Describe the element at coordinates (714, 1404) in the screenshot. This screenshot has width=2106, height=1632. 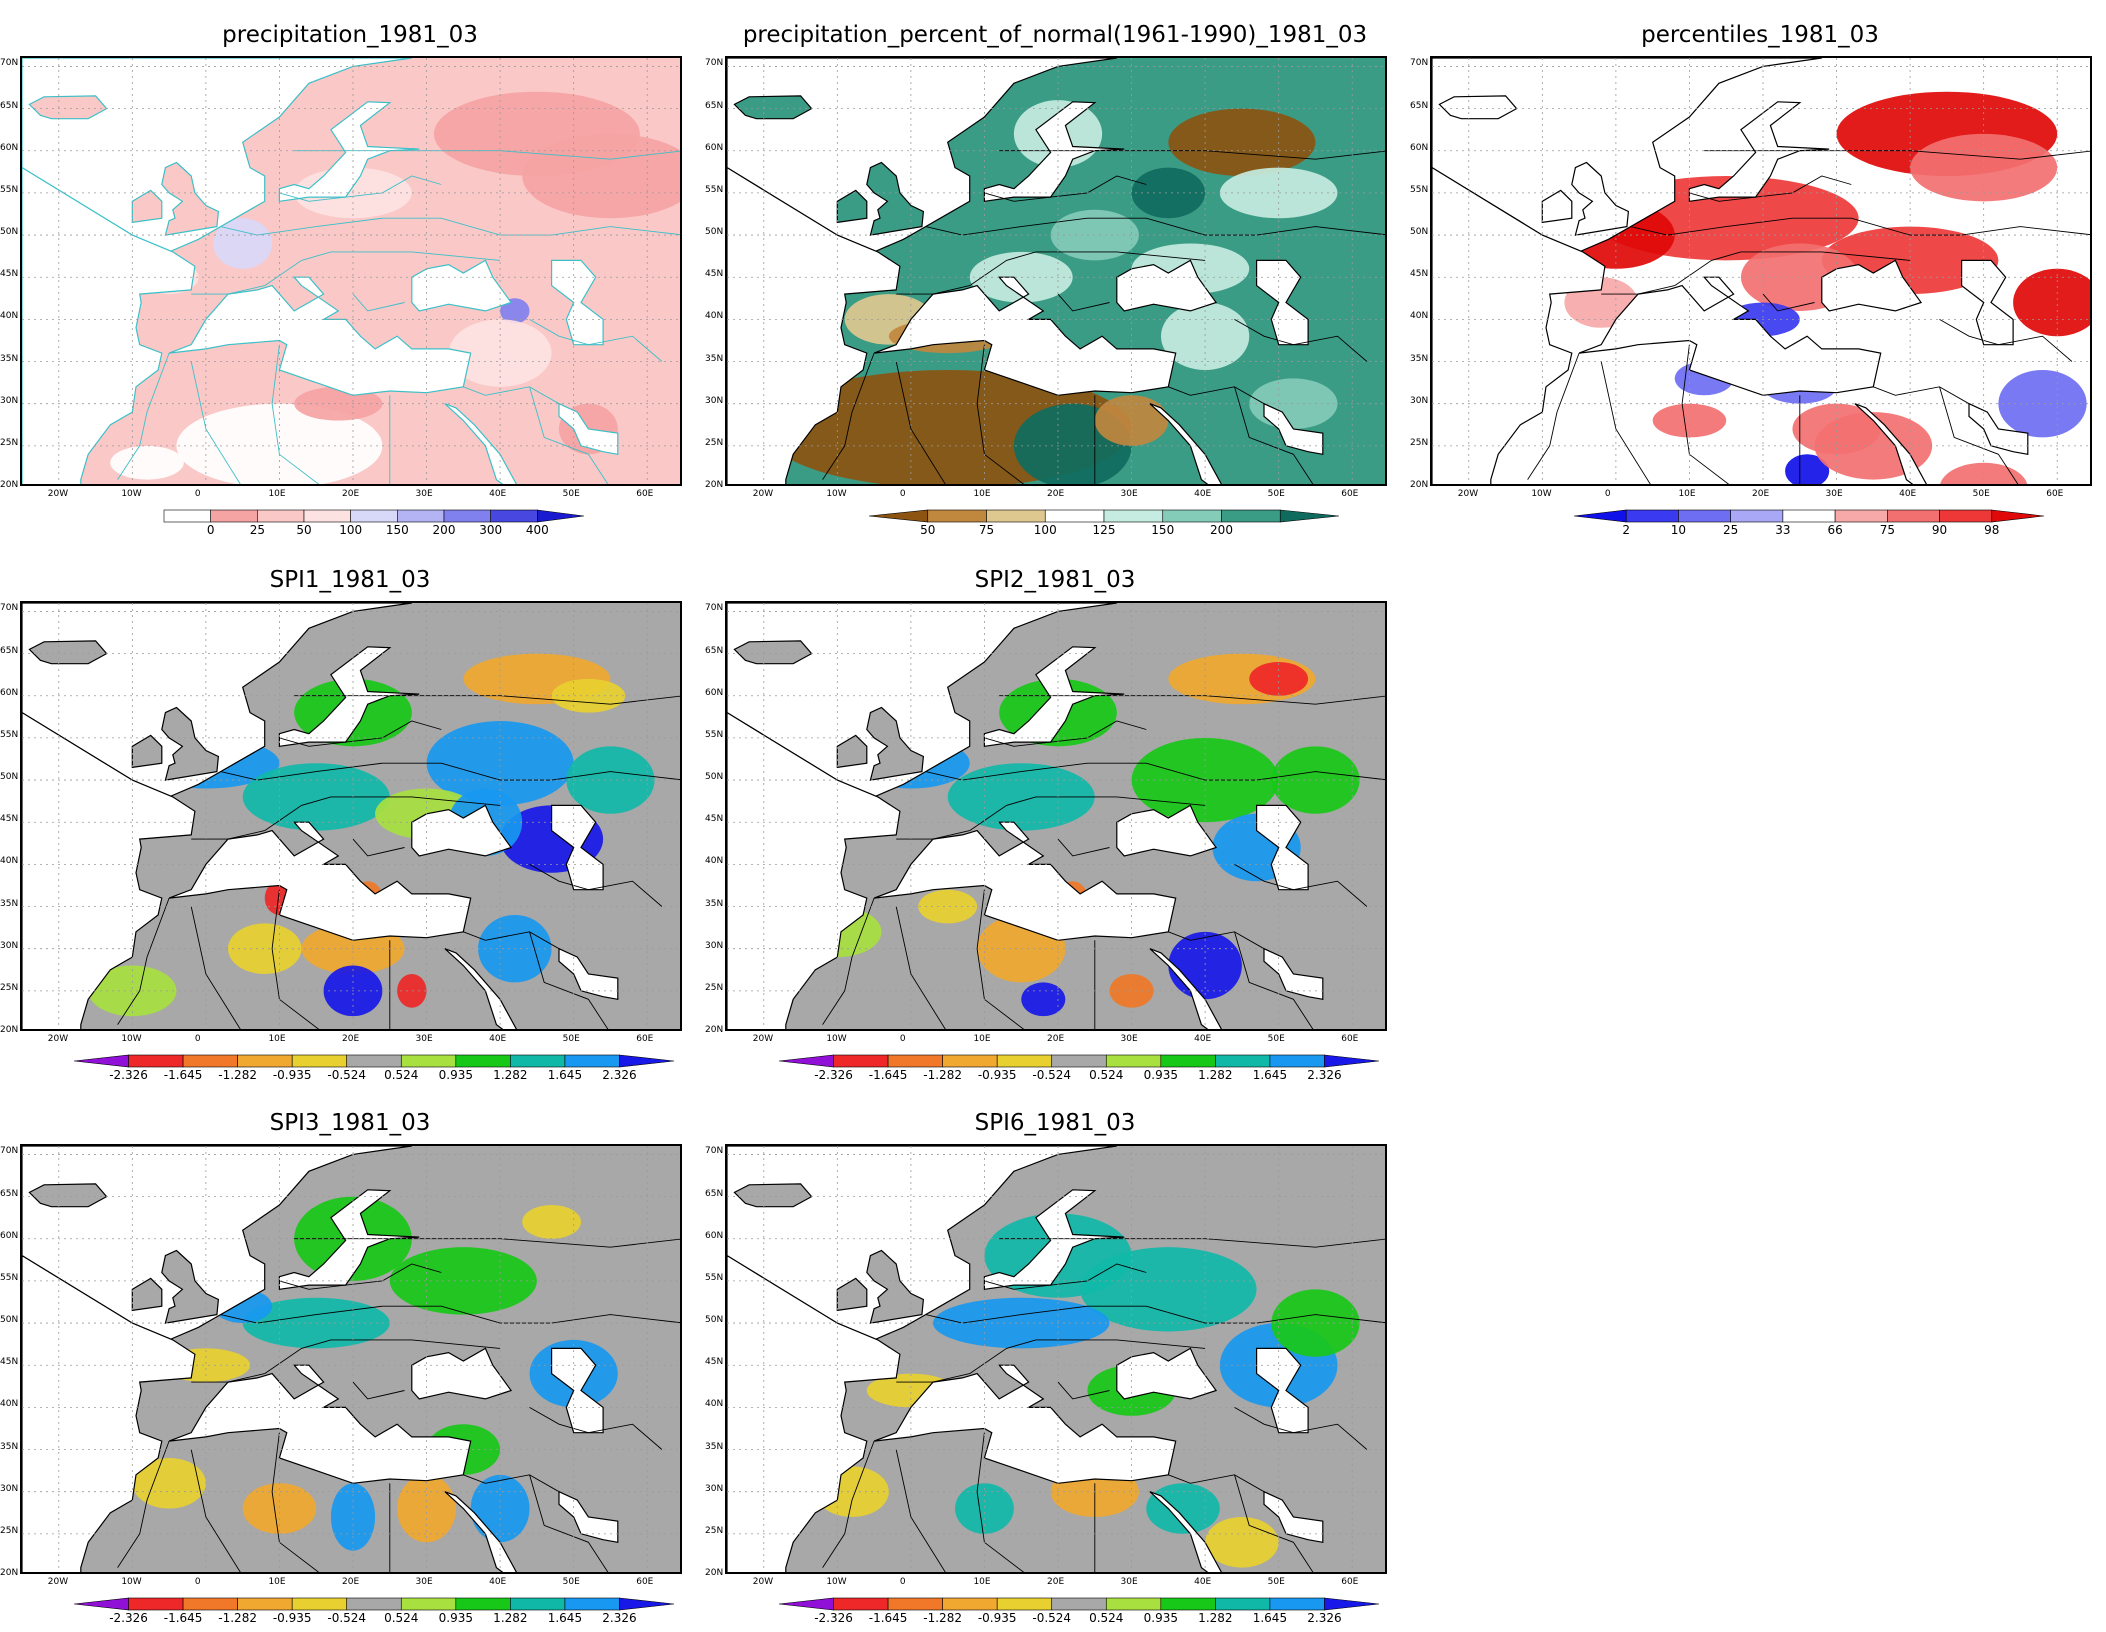
I see `lat-tick-label: 40N` at that location.